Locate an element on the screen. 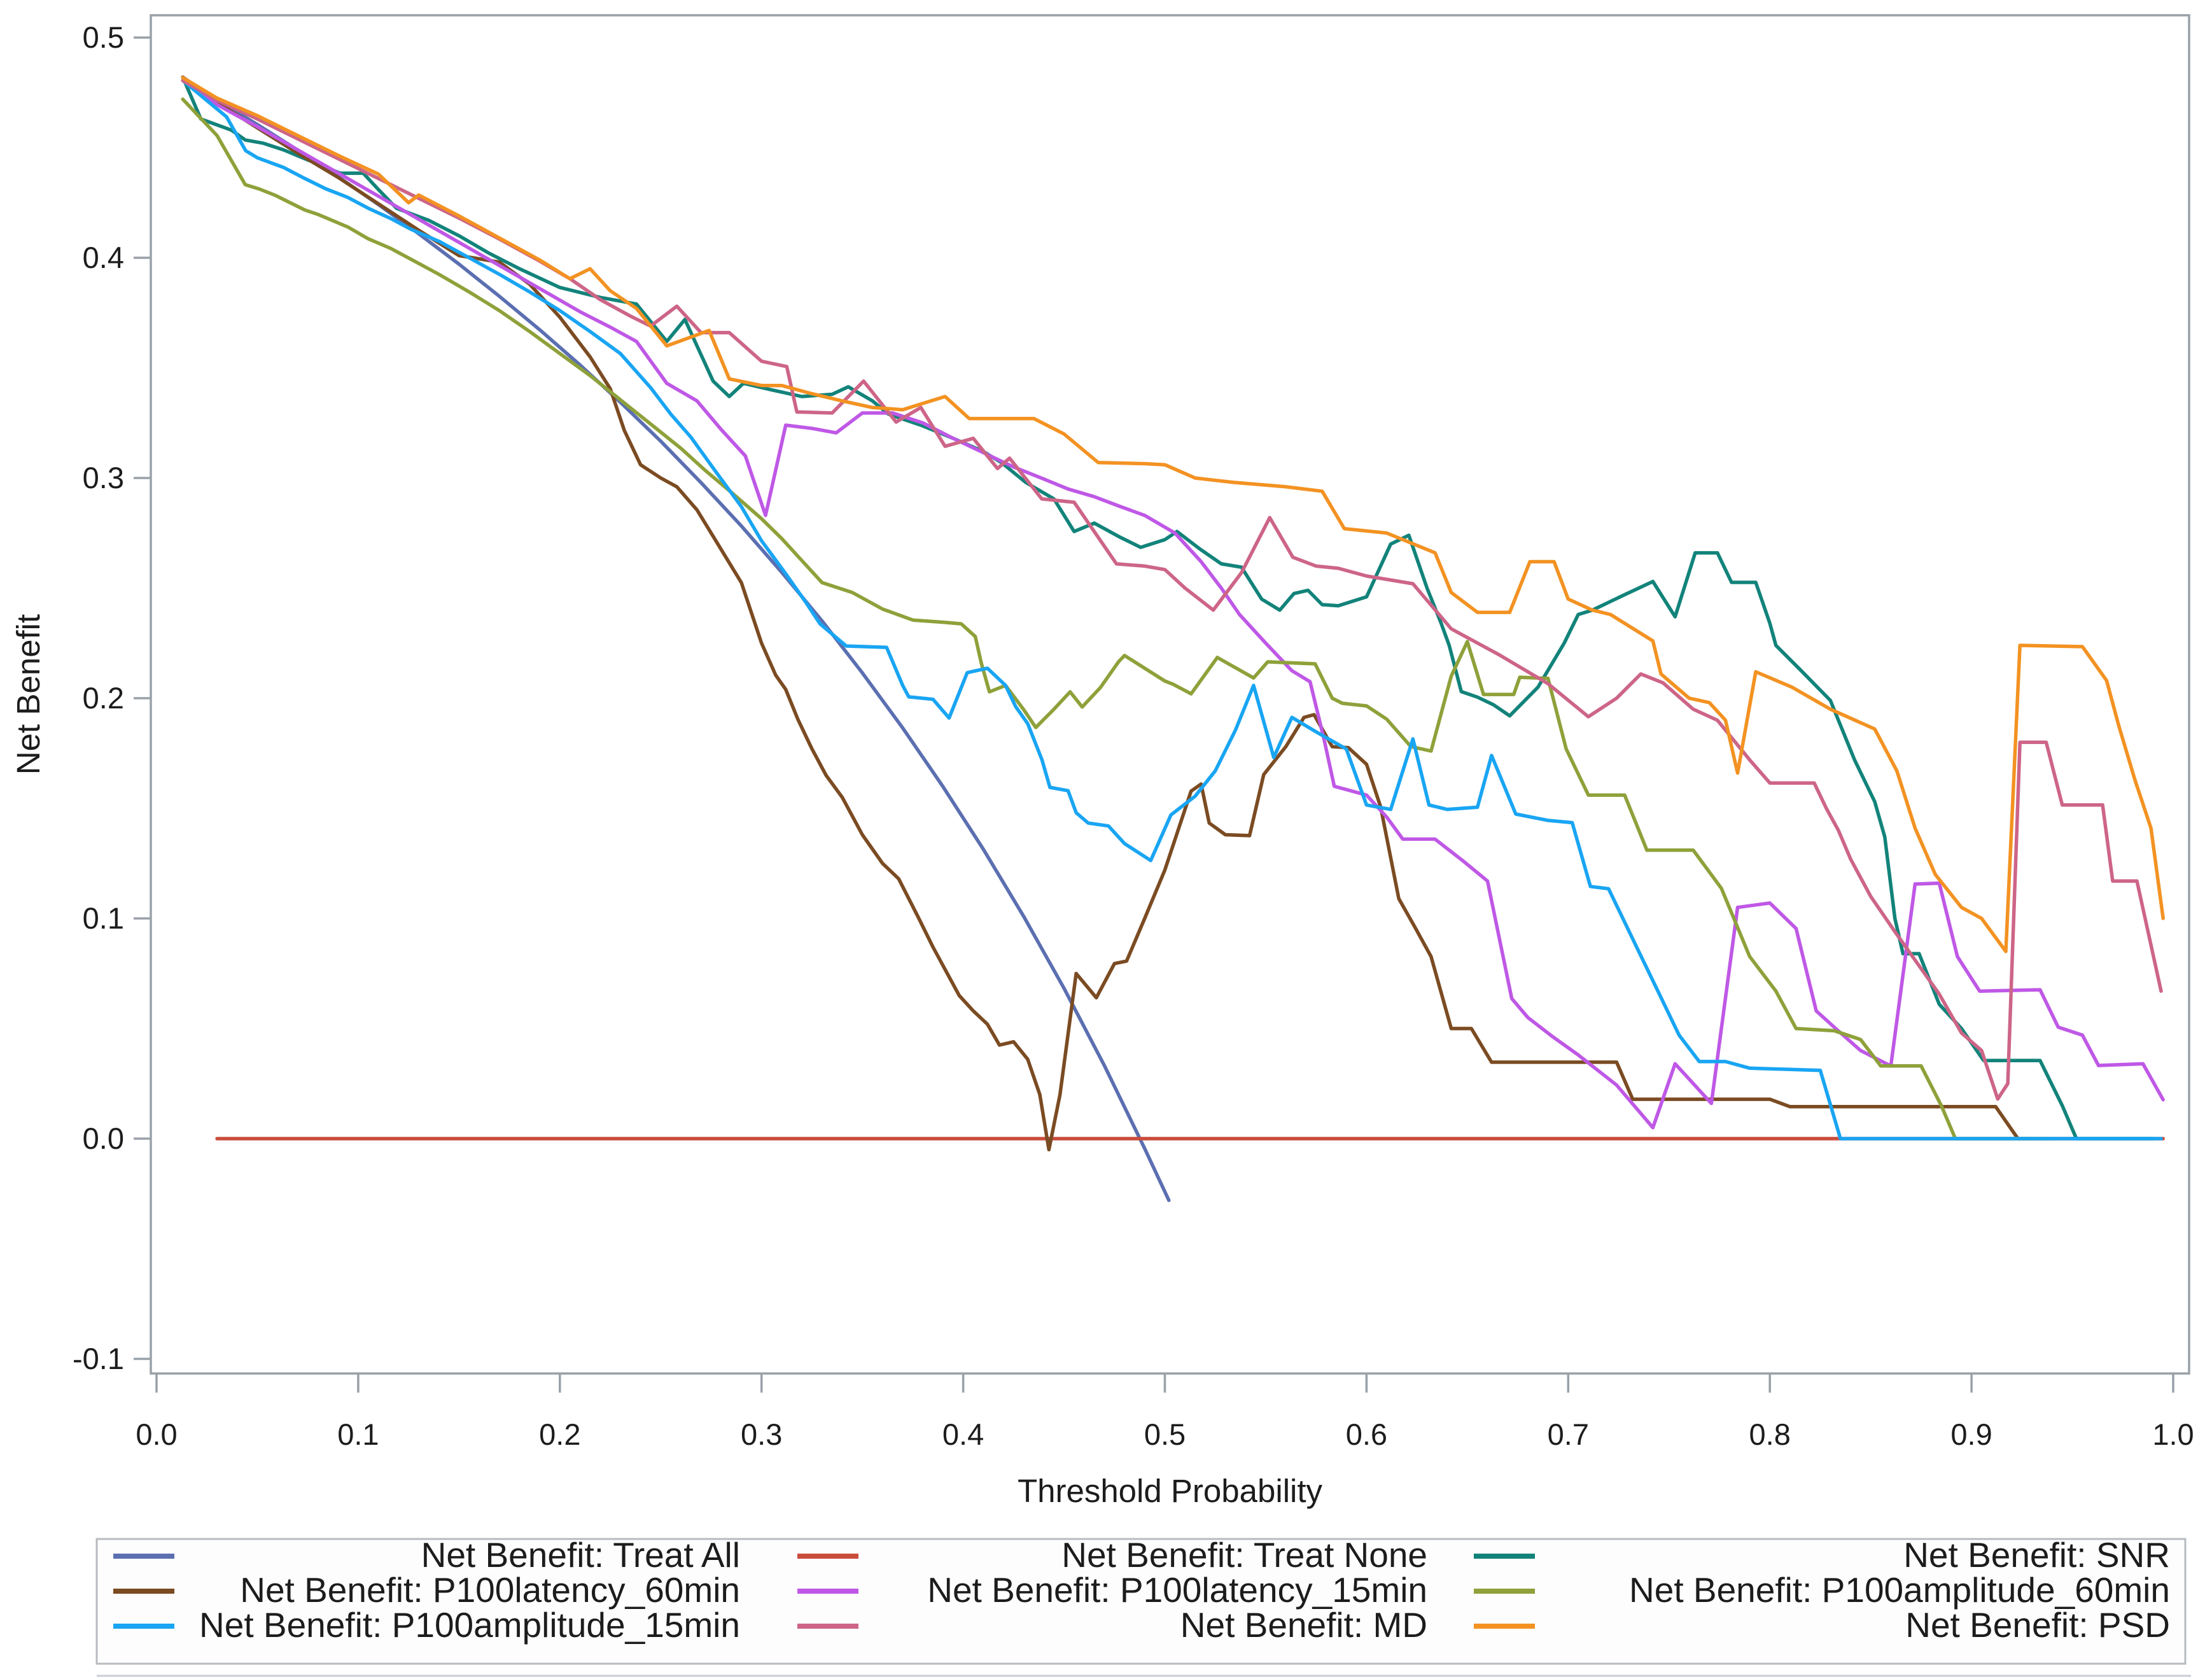 Image resolution: width=2212 pixels, height=1679 pixels. x-tick-label: 0.3 is located at coordinates (761, 1434).